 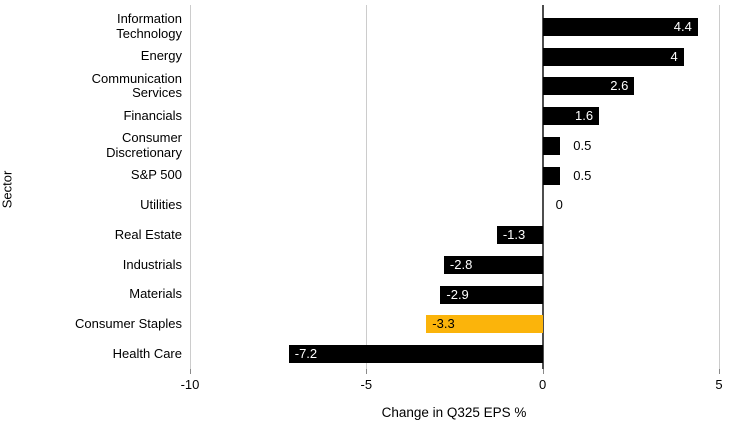 I want to click on y-axis-title: Sector, so click(x=7, y=189).